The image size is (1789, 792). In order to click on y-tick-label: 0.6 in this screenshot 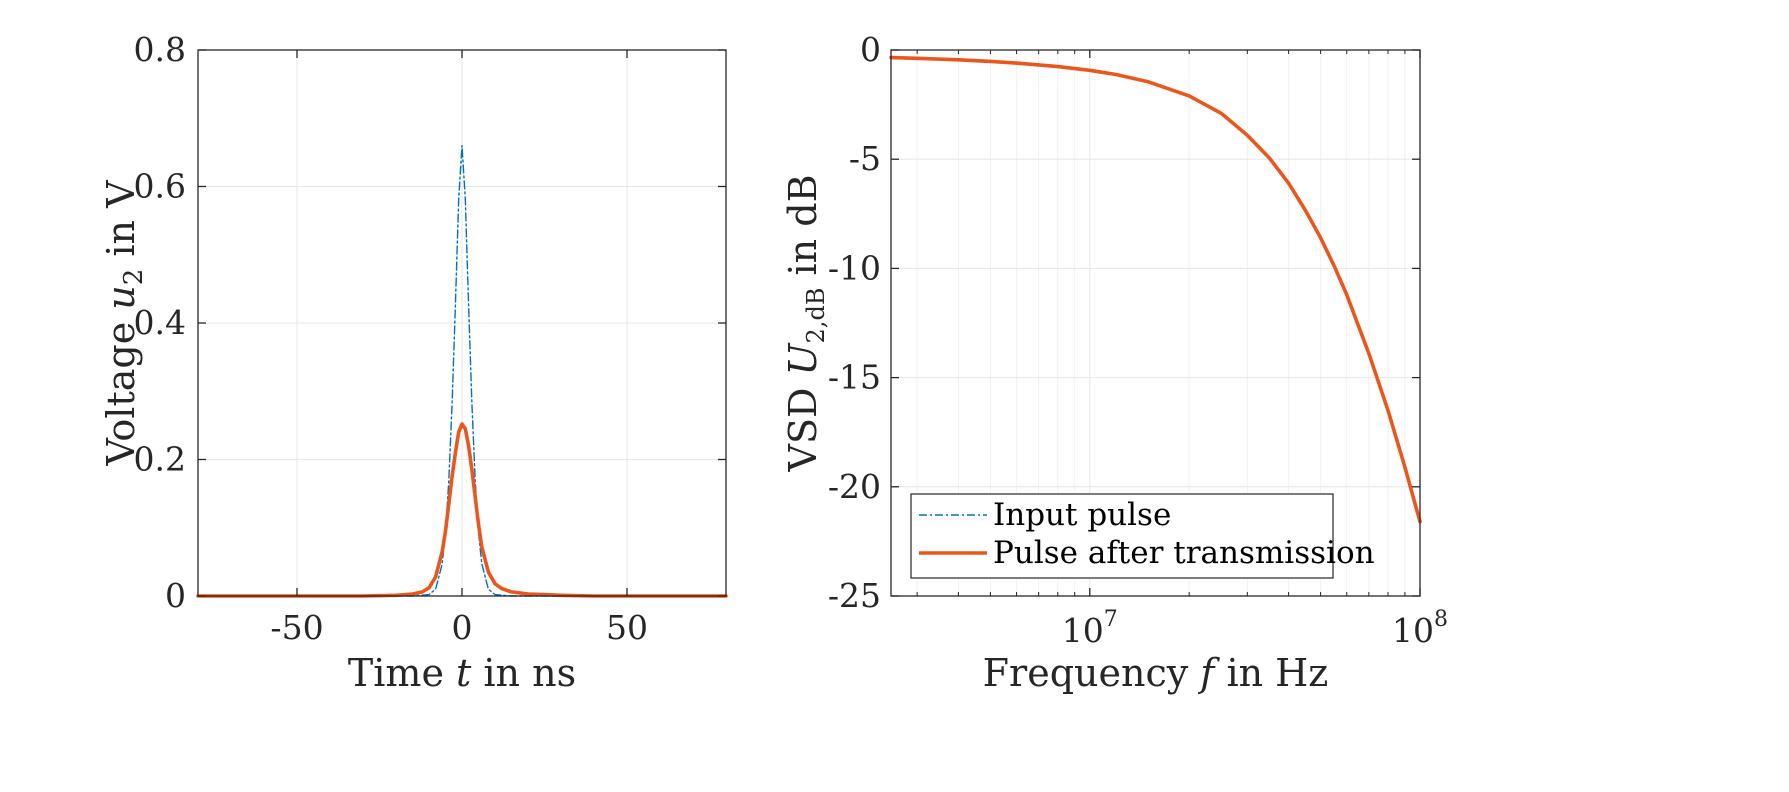, I will do `click(160, 186)`.